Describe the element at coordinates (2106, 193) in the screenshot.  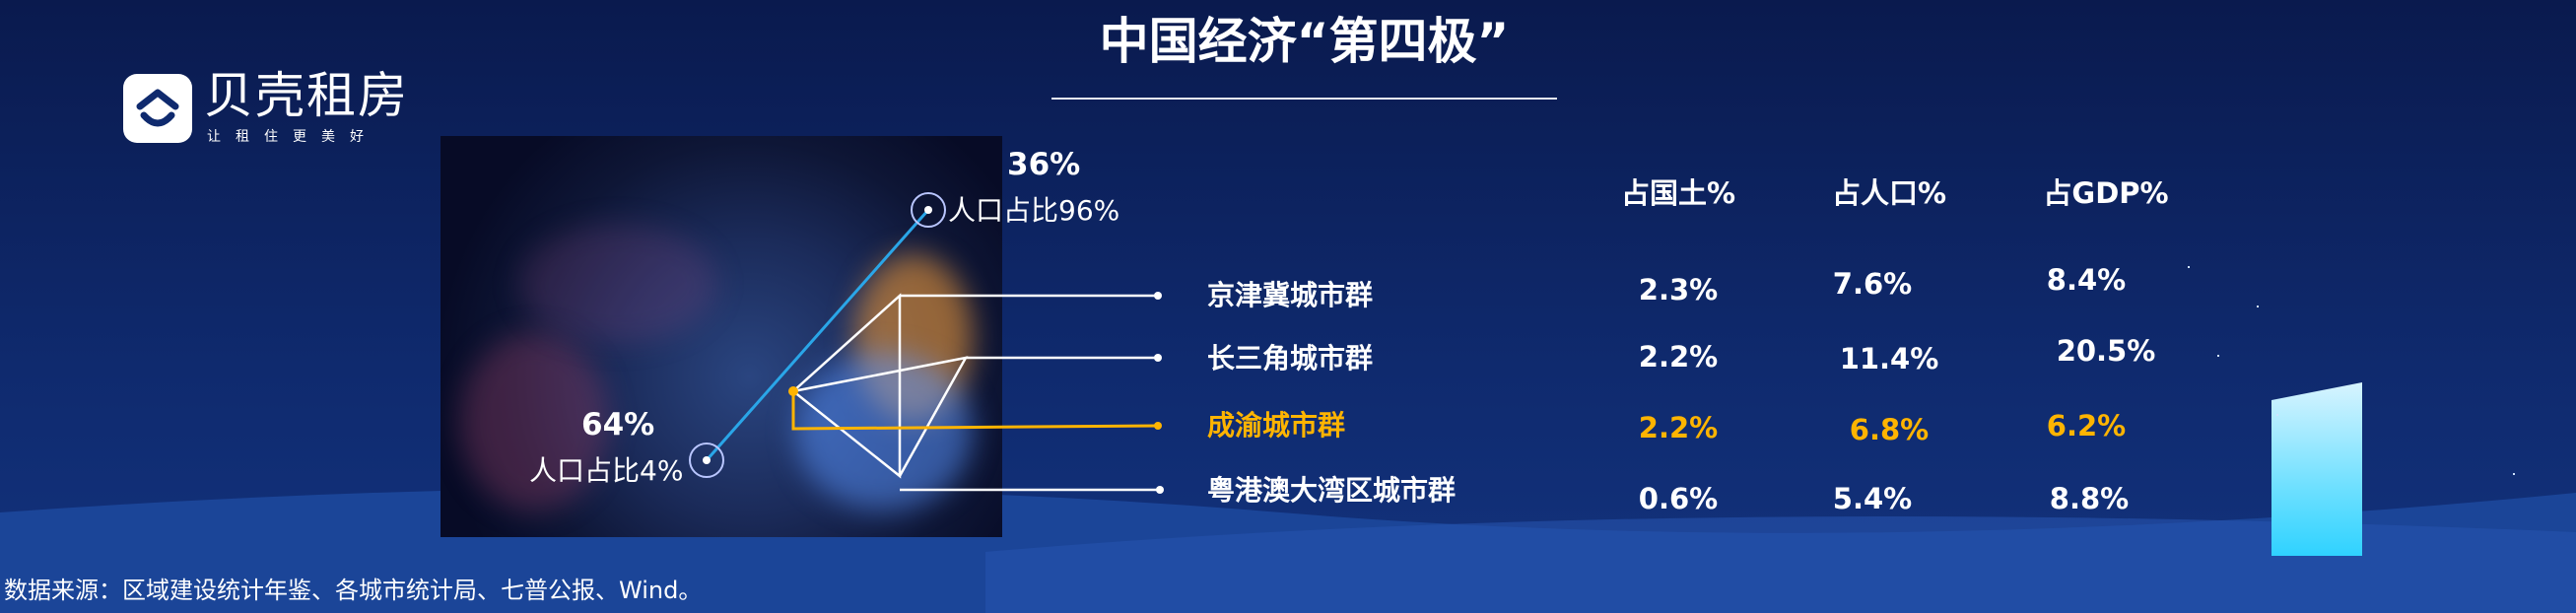
I see `header-gdp-share: 占GDP%` at that location.